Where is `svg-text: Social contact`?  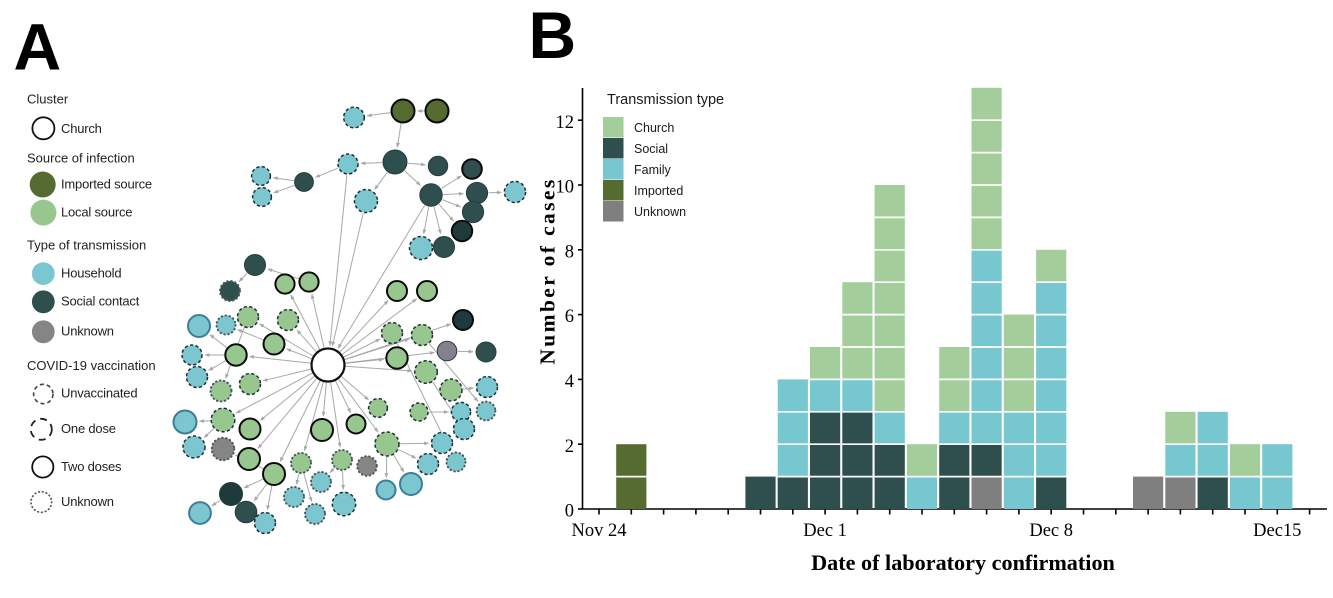
svg-text: Social contact is located at coordinates (100, 301).